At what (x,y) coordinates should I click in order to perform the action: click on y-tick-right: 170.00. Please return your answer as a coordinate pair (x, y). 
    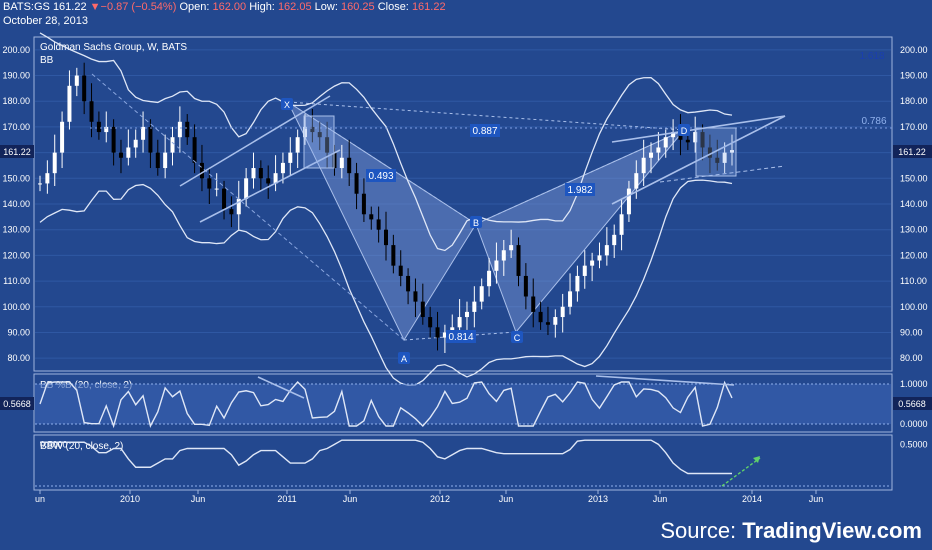
    Looking at the image, I should click on (914, 127).